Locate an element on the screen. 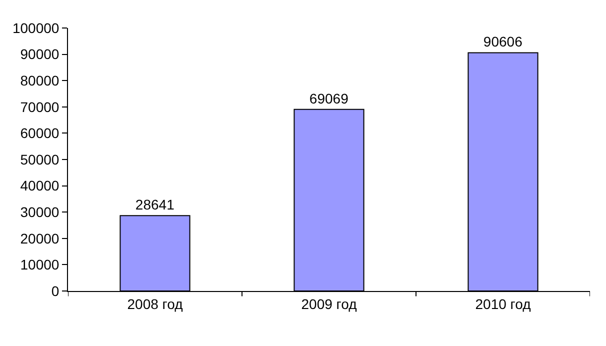 The width and height of the screenshot is (606, 346). y-tick-label: 60000 is located at coordinates (40, 133).